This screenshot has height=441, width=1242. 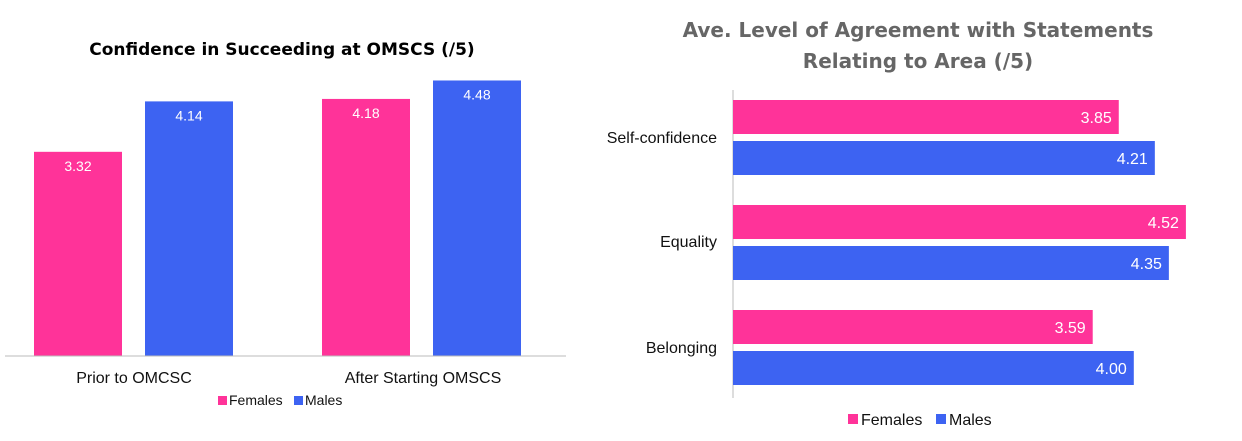 What do you see at coordinates (281, 50) in the screenshot?
I see `left-chart-title: Confidence in Succeeding at OMSCS (/5)` at bounding box center [281, 50].